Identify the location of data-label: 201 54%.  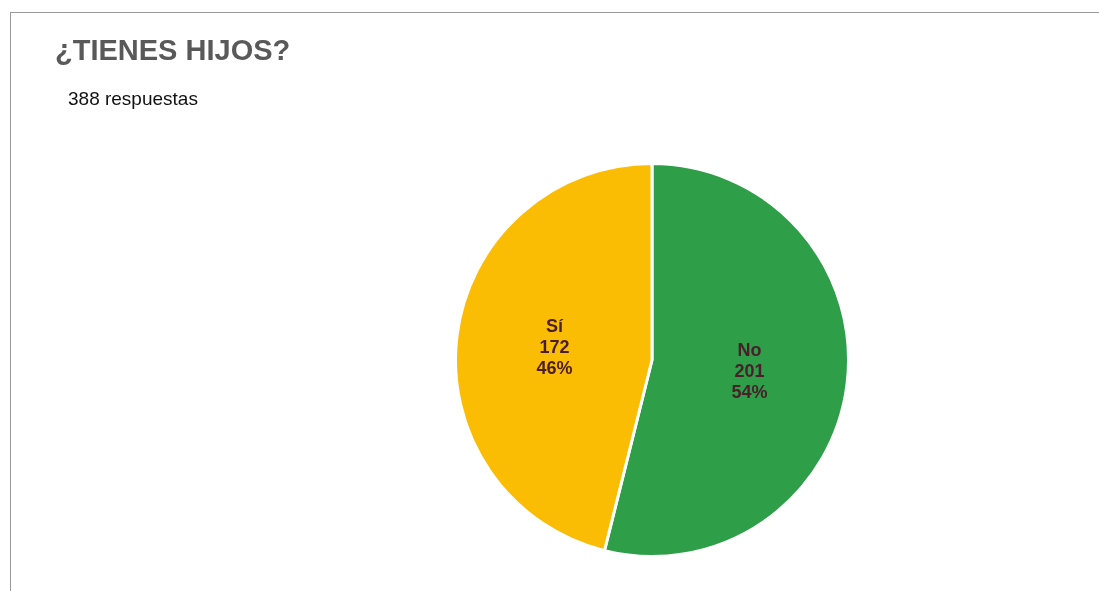
(749, 381).